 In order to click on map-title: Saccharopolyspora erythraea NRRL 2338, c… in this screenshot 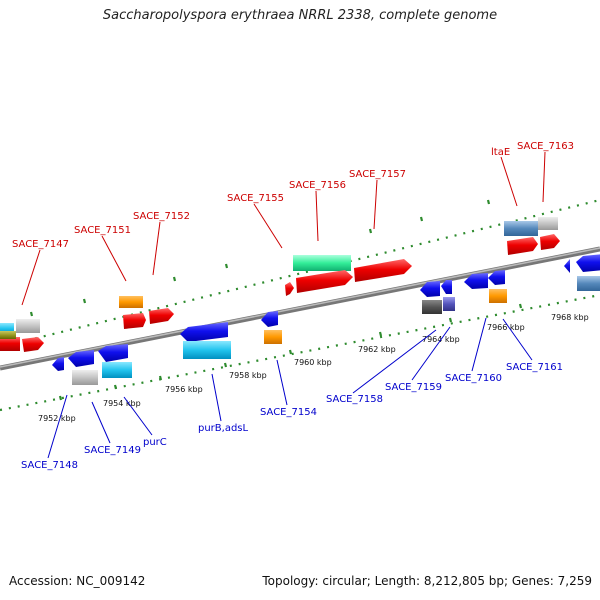, I will do `click(300, 15)`.